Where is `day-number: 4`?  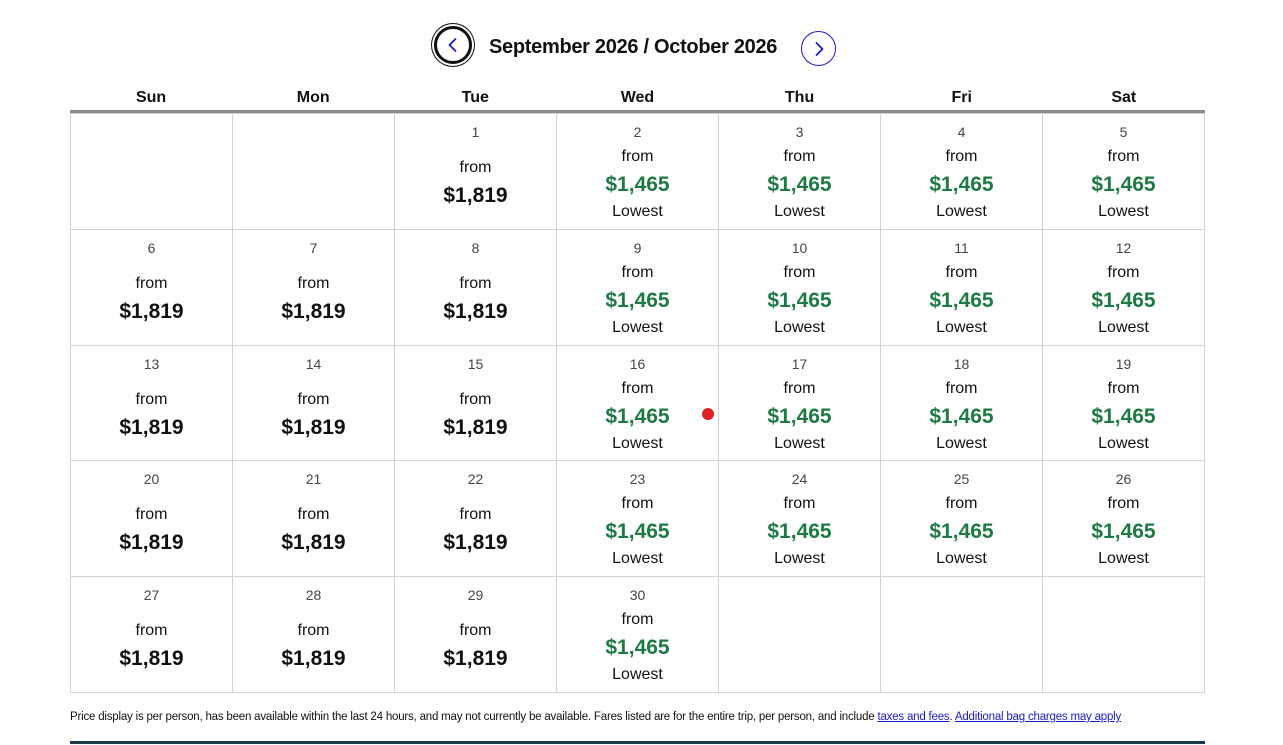
day-number: 4 is located at coordinates (961, 132).